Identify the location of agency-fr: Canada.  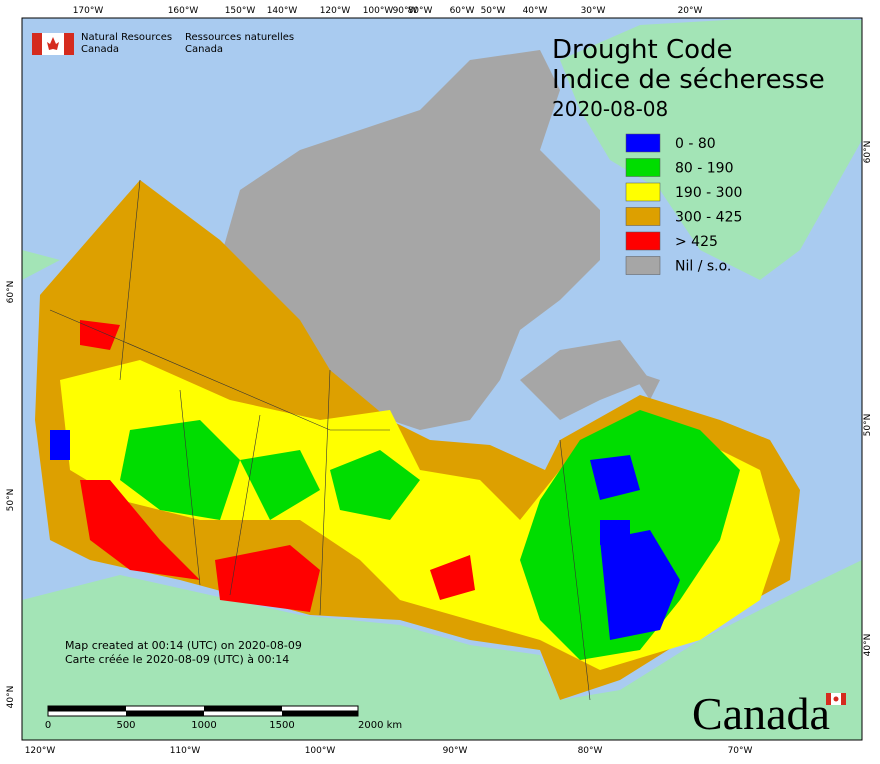
(204, 49).